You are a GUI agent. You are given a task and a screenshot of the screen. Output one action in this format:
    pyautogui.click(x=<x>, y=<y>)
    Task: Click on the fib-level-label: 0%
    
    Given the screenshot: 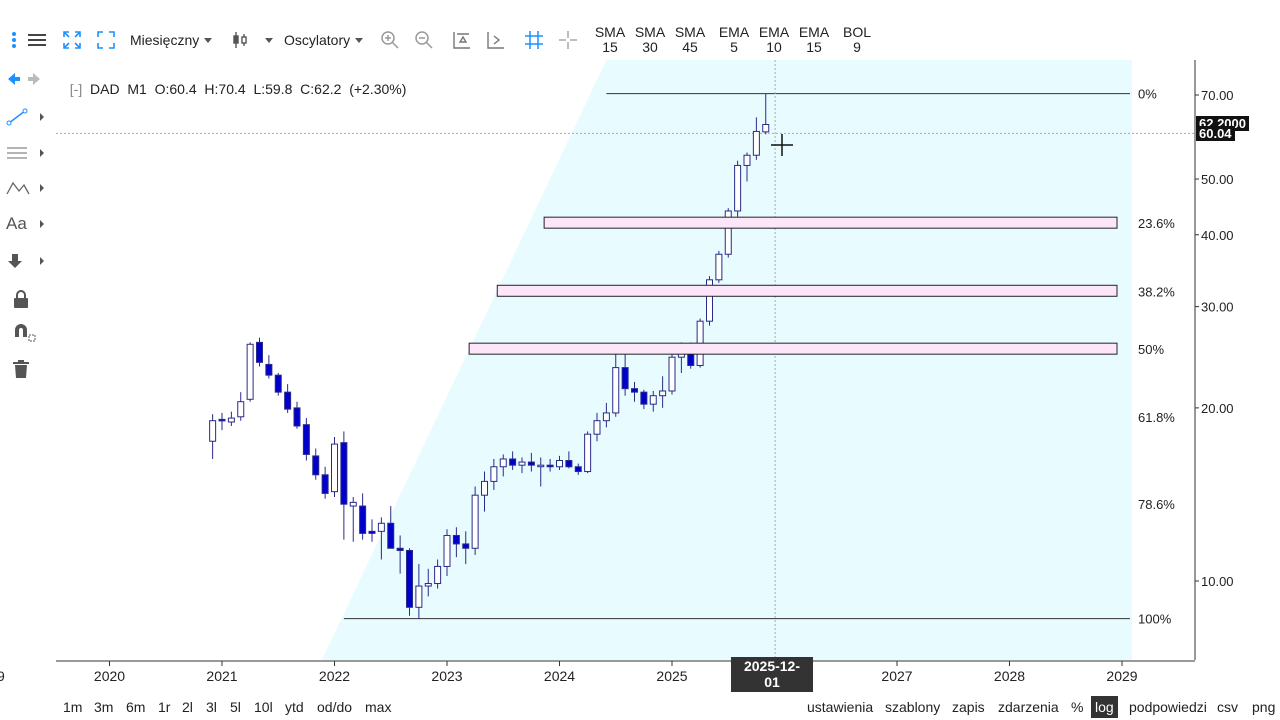 What is the action you would take?
    pyautogui.click(x=1147, y=94)
    